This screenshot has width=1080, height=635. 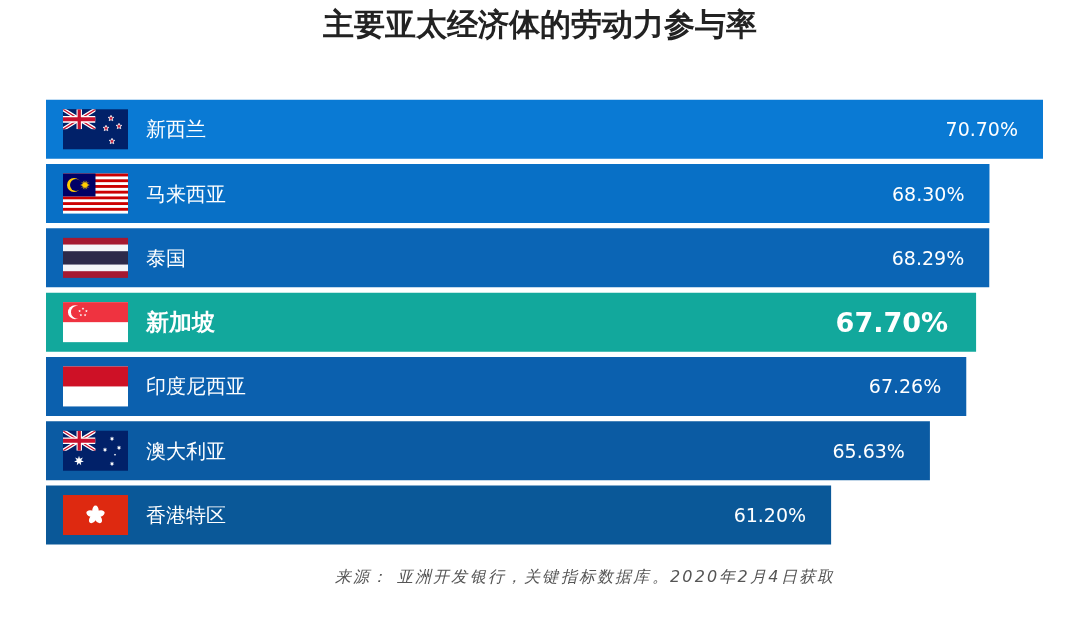 What do you see at coordinates (180, 322) in the screenshot?
I see `y-tick-label: 新加坡` at bounding box center [180, 322].